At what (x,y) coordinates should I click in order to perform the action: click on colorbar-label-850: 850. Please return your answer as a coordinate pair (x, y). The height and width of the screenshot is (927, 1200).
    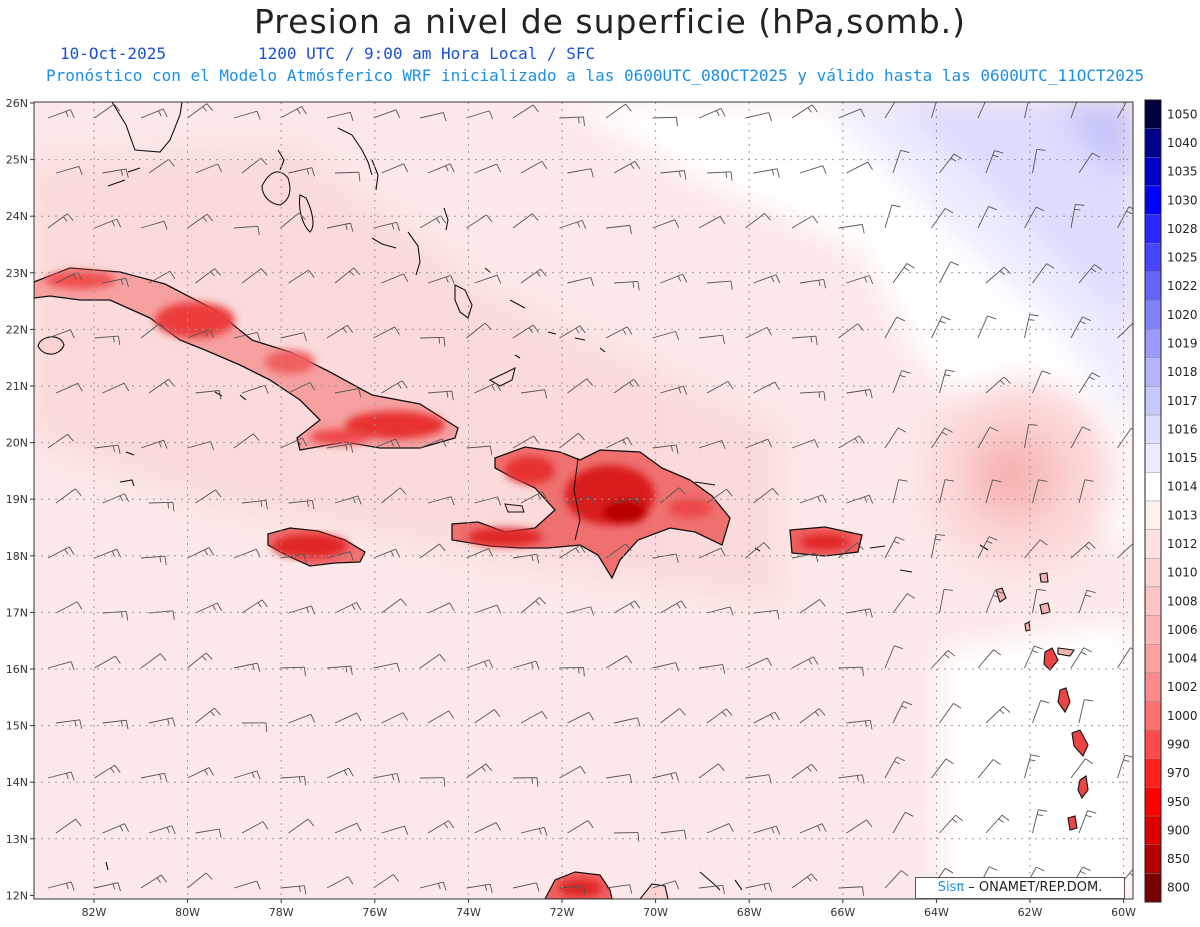
    Looking at the image, I should click on (1178, 859).